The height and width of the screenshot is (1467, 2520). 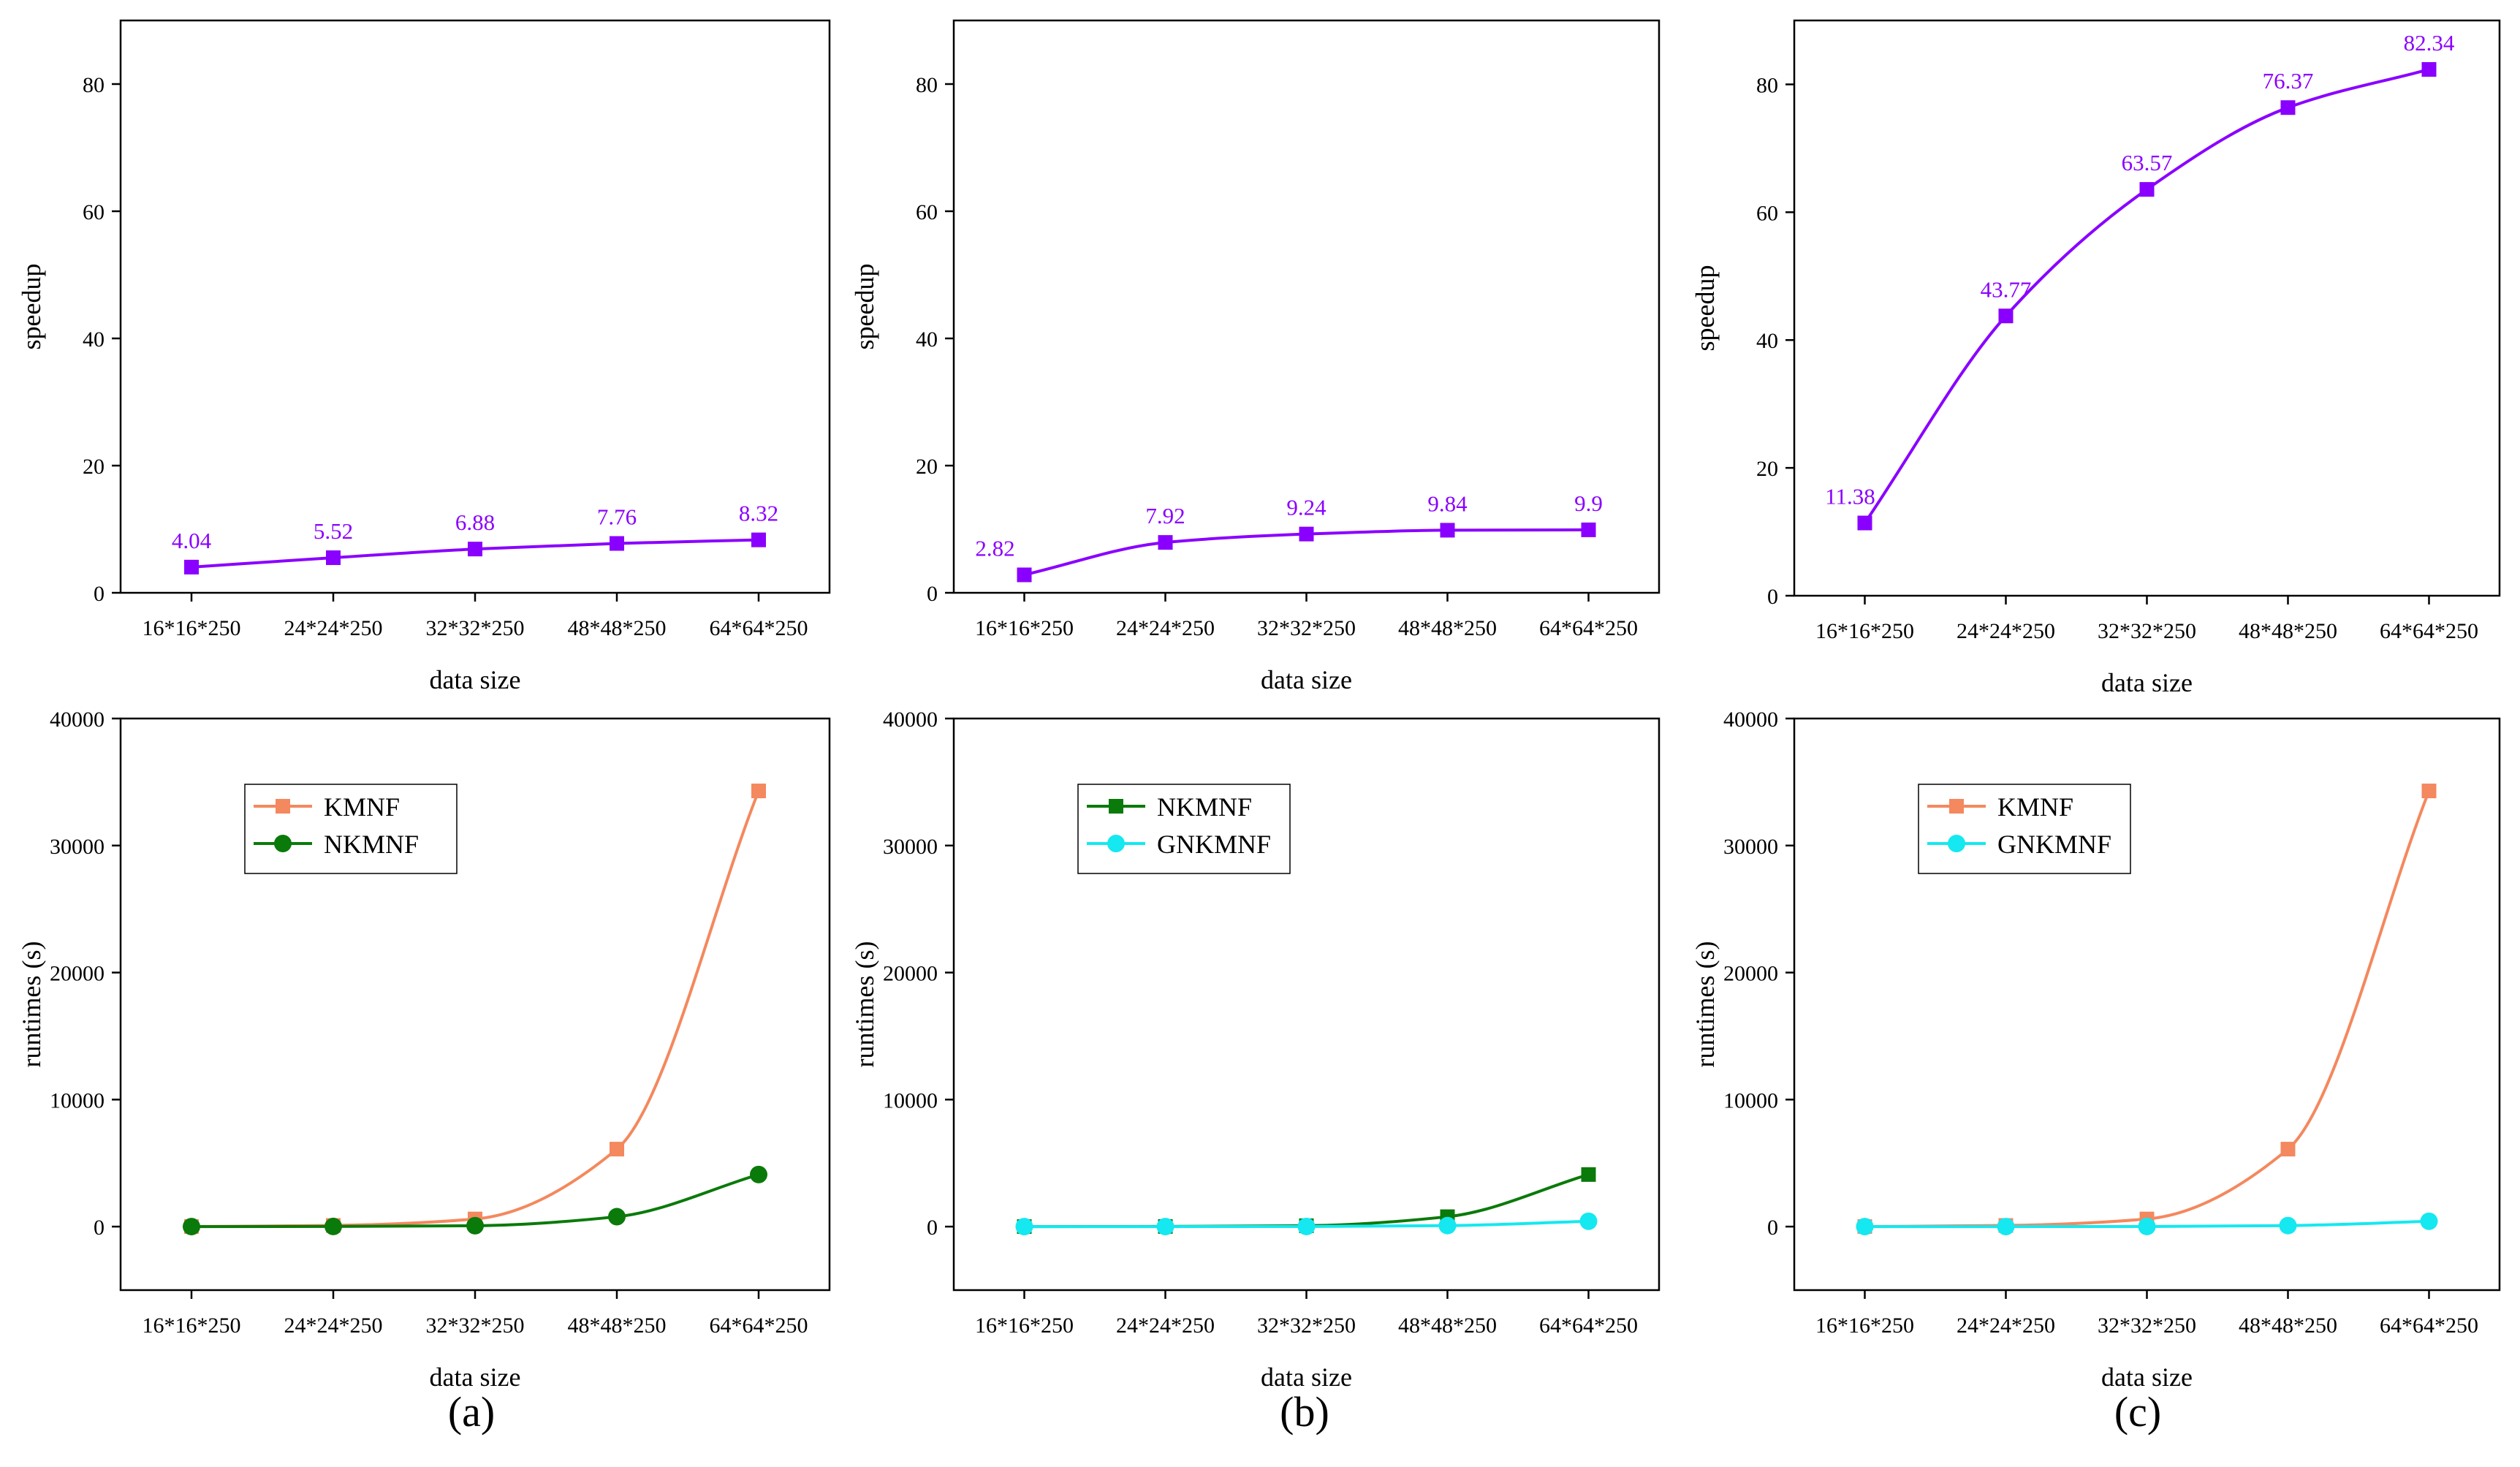 What do you see at coordinates (927, 339) in the screenshot?
I see `y-tick-label: 40` at bounding box center [927, 339].